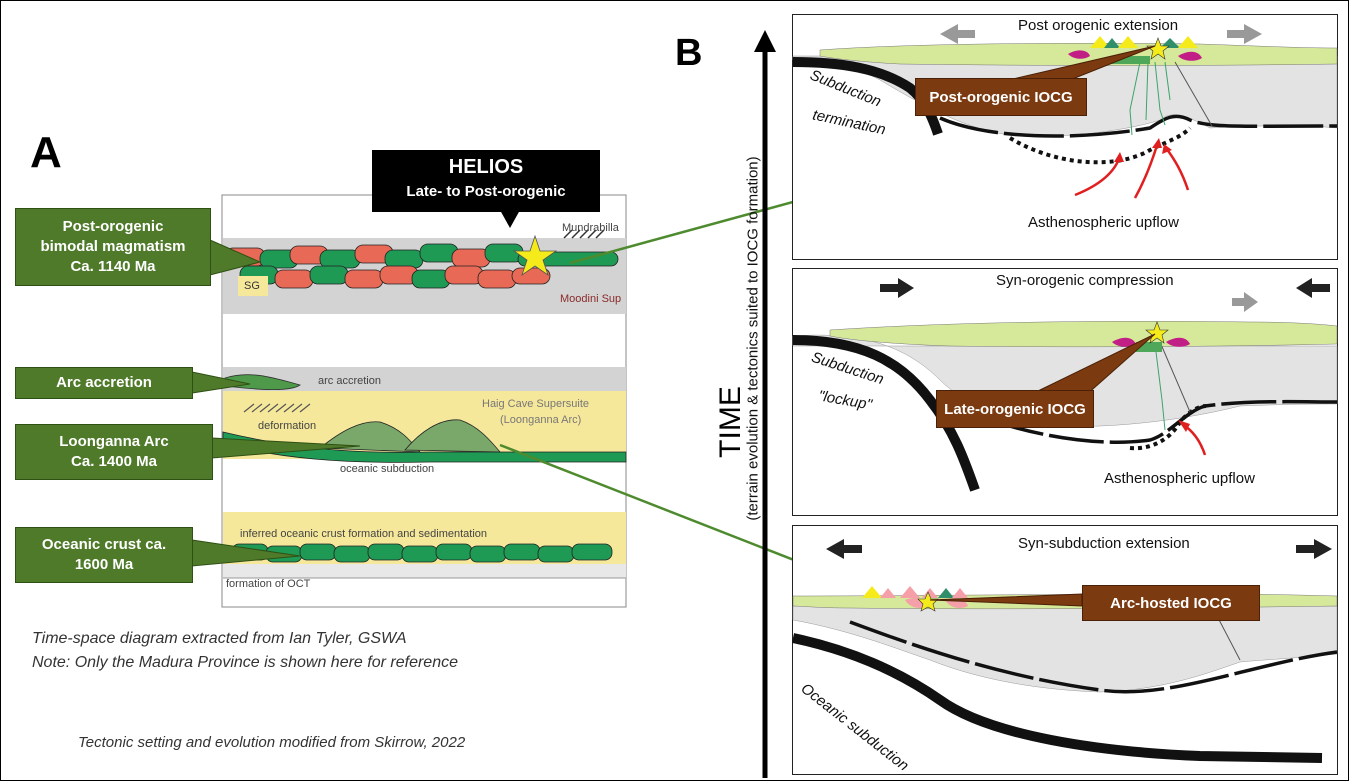 Image resolution: width=1351 pixels, height=783 pixels. I want to click on label-moodini: Moodini Sup, so click(591, 299).